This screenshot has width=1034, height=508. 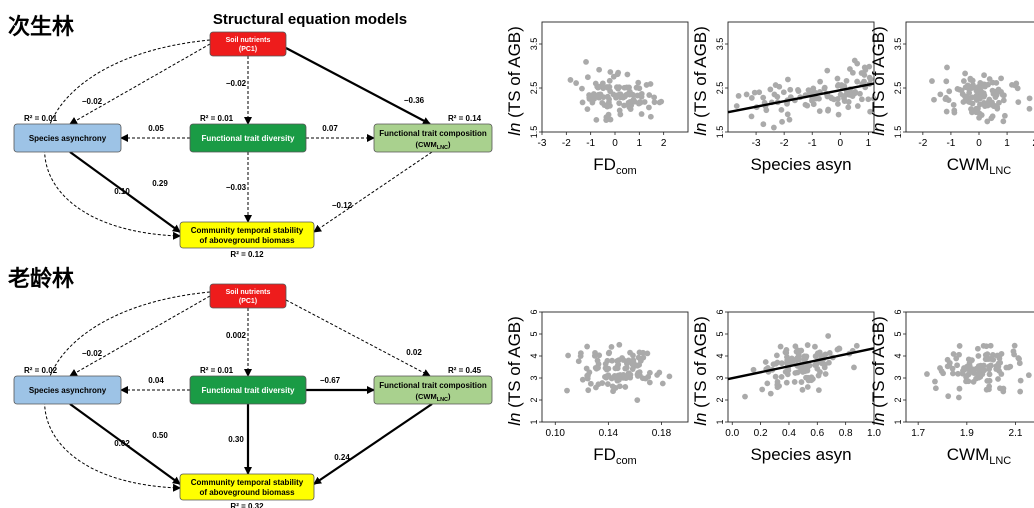 What do you see at coordinates (534, 311) in the screenshot?
I see `y-tick-label: 6` at bounding box center [534, 311].